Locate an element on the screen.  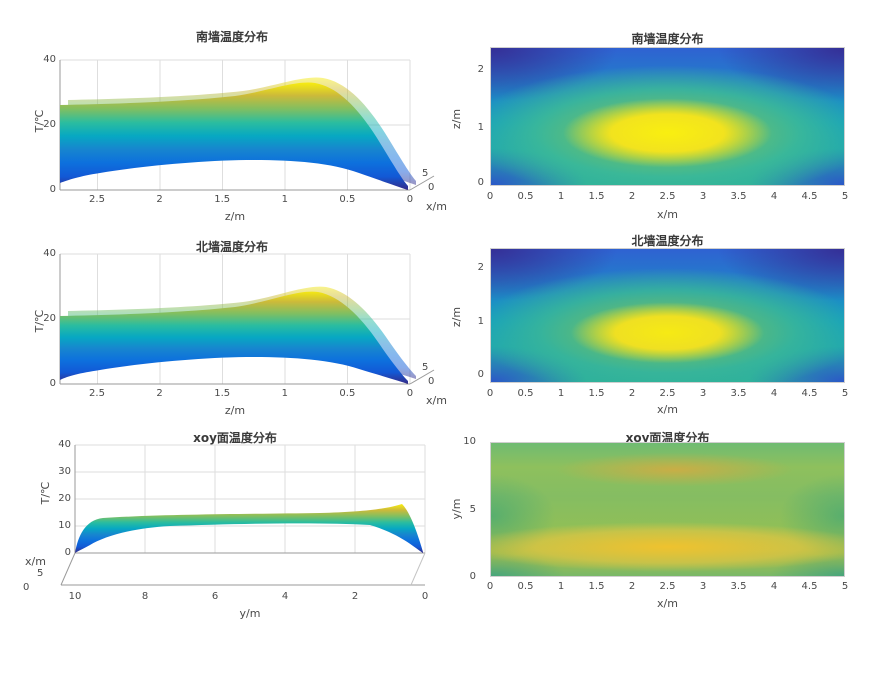
south-3d-axes is located at coordinates (247, 125).